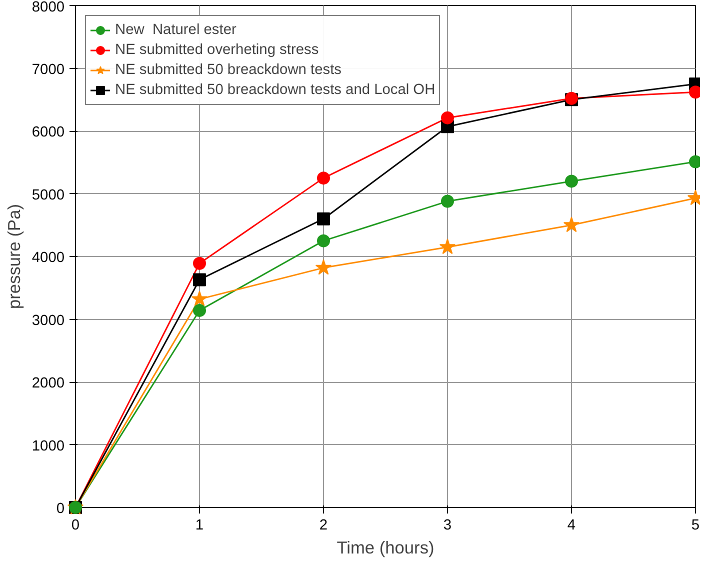  What do you see at coordinates (228, 70) in the screenshot?
I see `legend-label: NE submitted 50 breackdown tests` at bounding box center [228, 70].